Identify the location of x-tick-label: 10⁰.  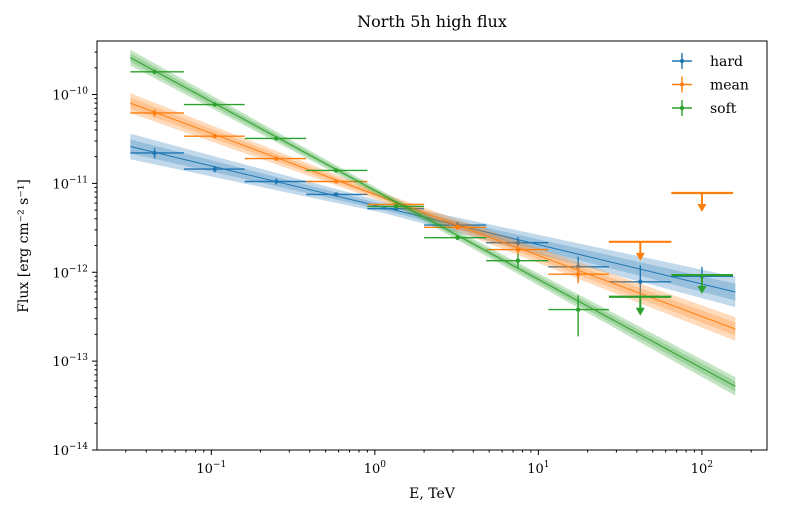
(375, 468).